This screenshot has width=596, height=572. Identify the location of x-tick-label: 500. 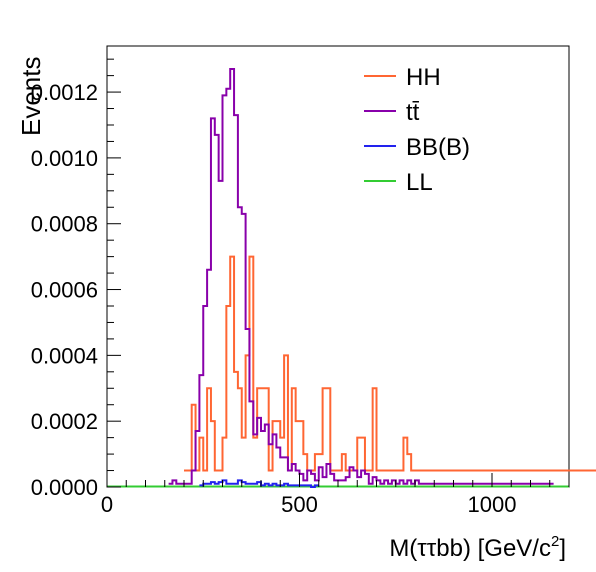
(299, 504).